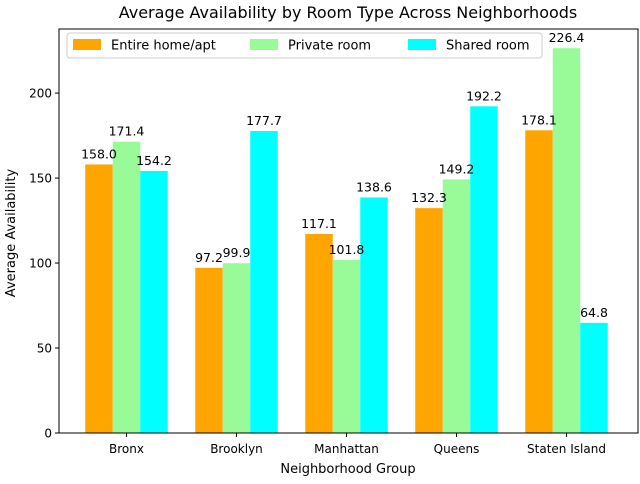 The image size is (640, 484). What do you see at coordinates (48, 434) in the screenshot?
I see `y-tick-label: 0` at bounding box center [48, 434].